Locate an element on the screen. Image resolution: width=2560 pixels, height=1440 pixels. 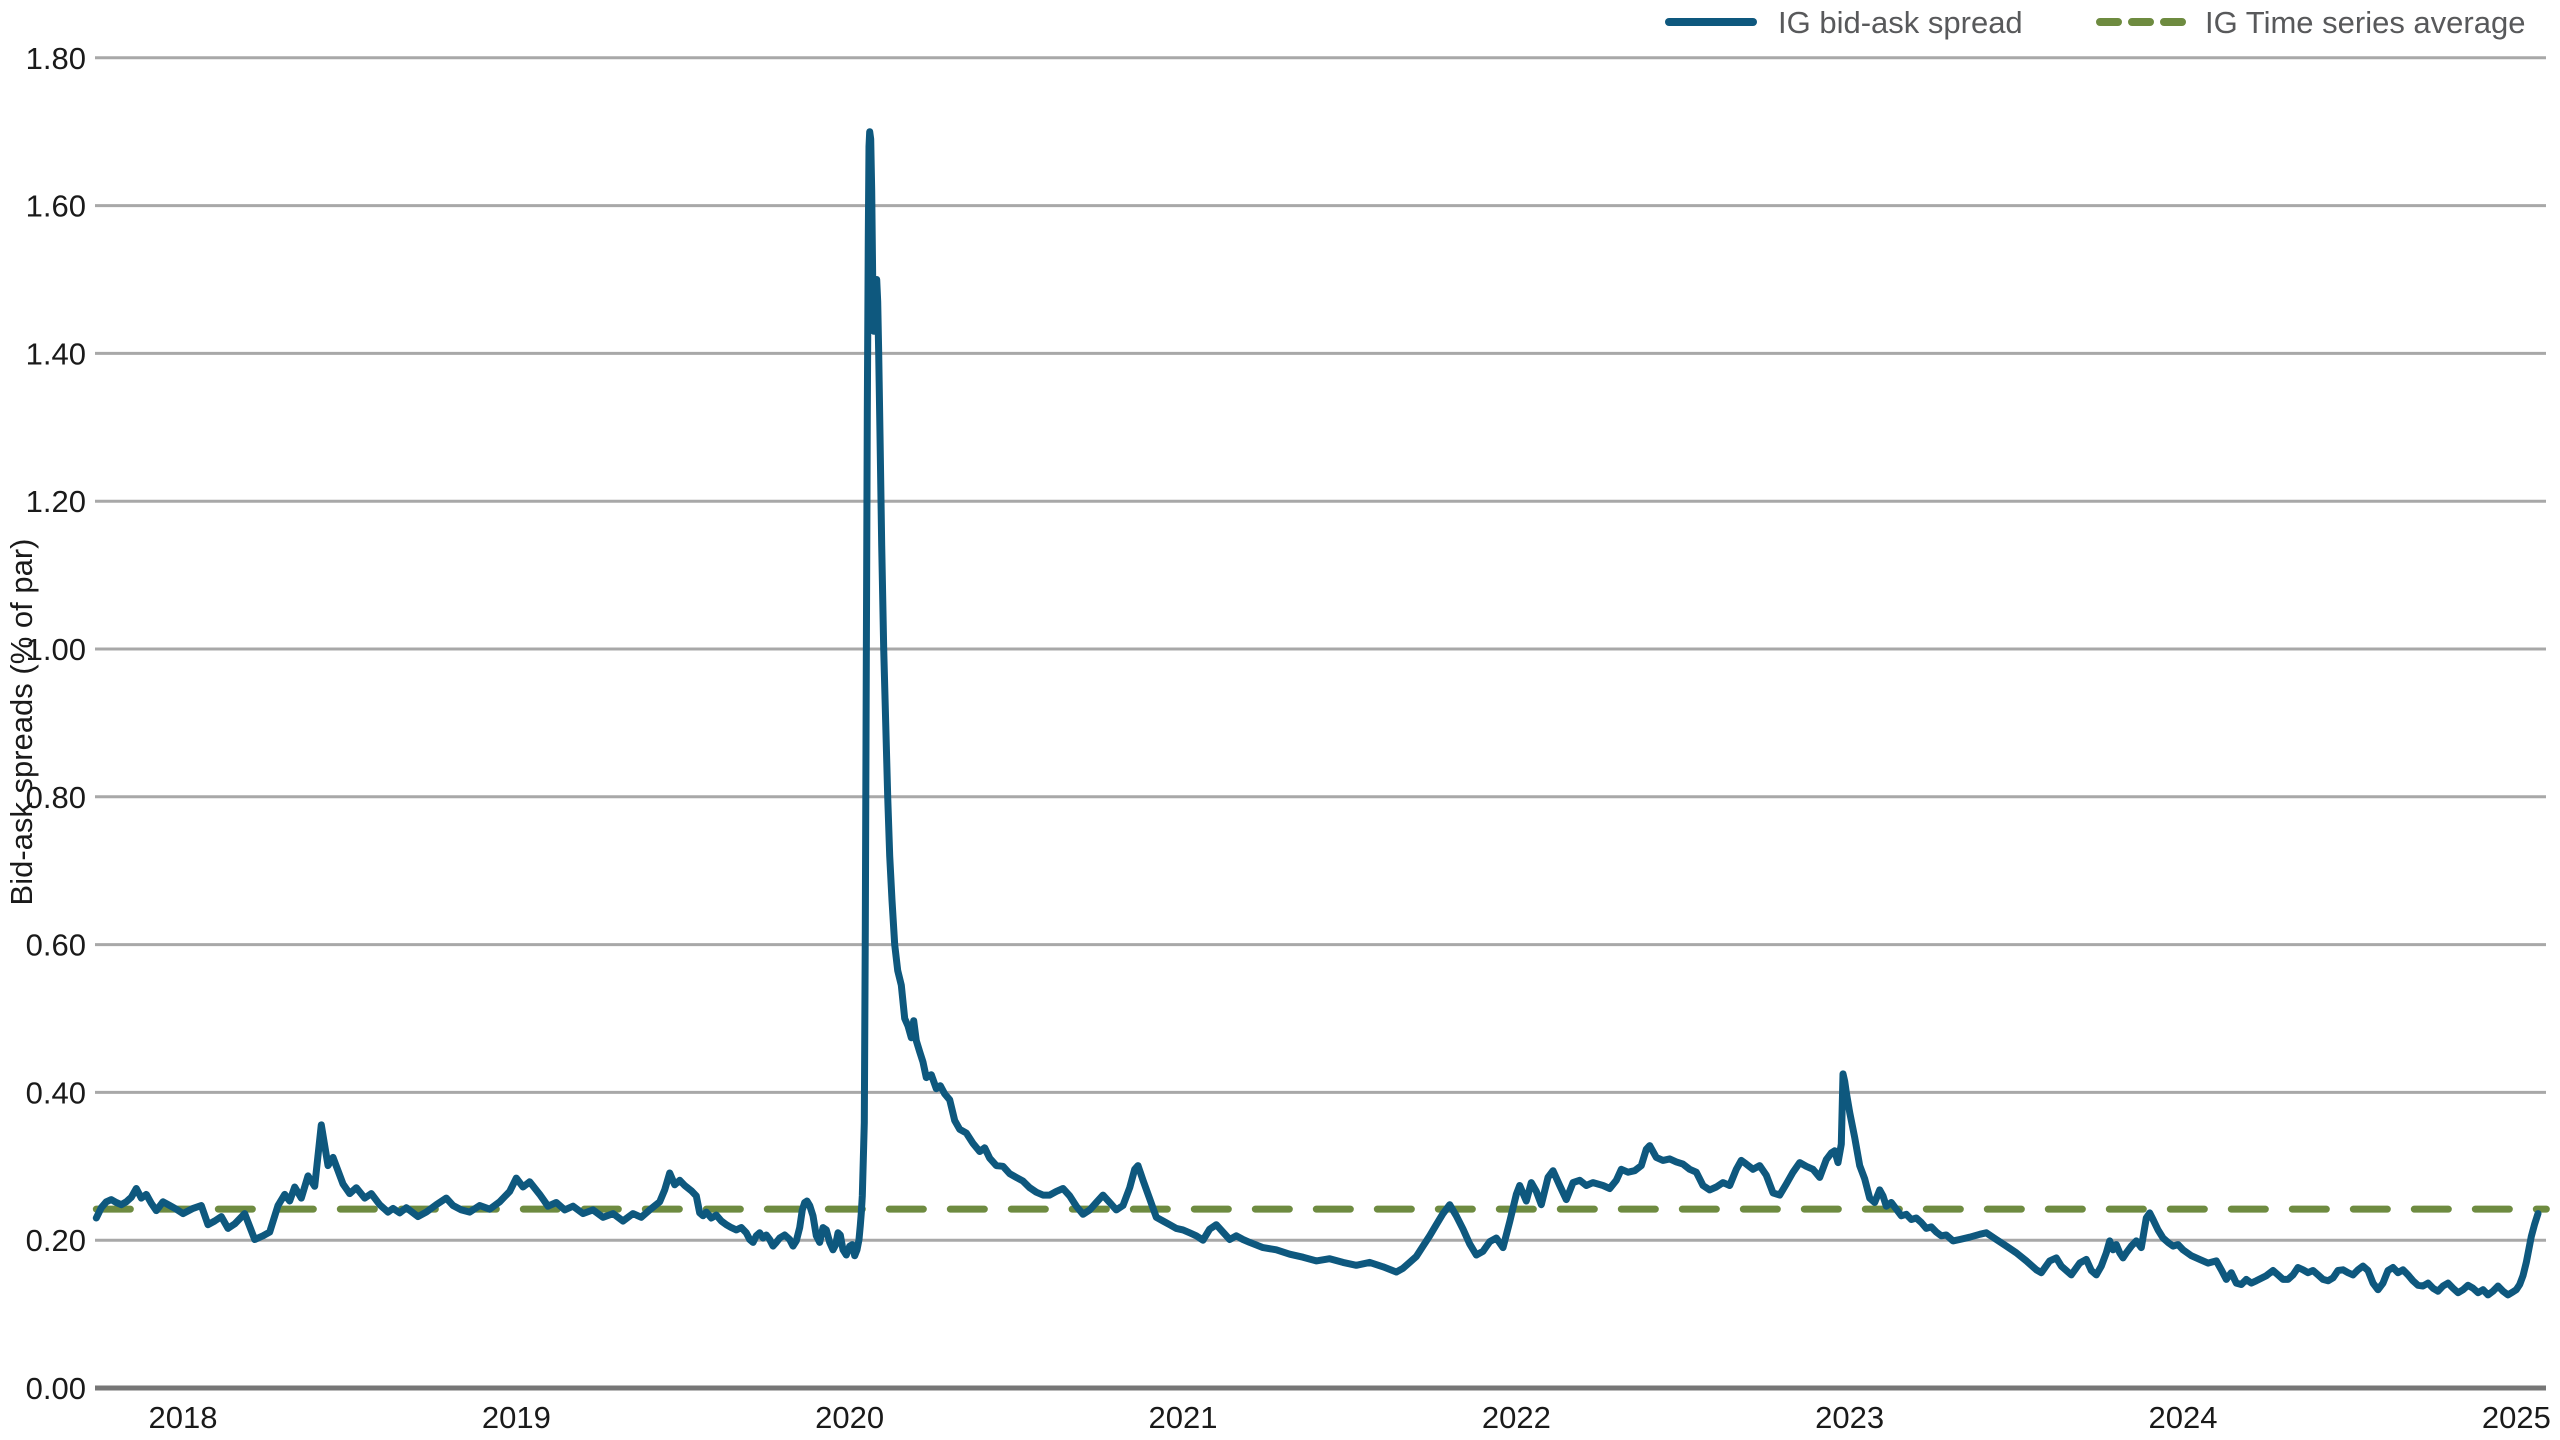
y-tick-label: 0.00 is located at coordinates (56, 1388).